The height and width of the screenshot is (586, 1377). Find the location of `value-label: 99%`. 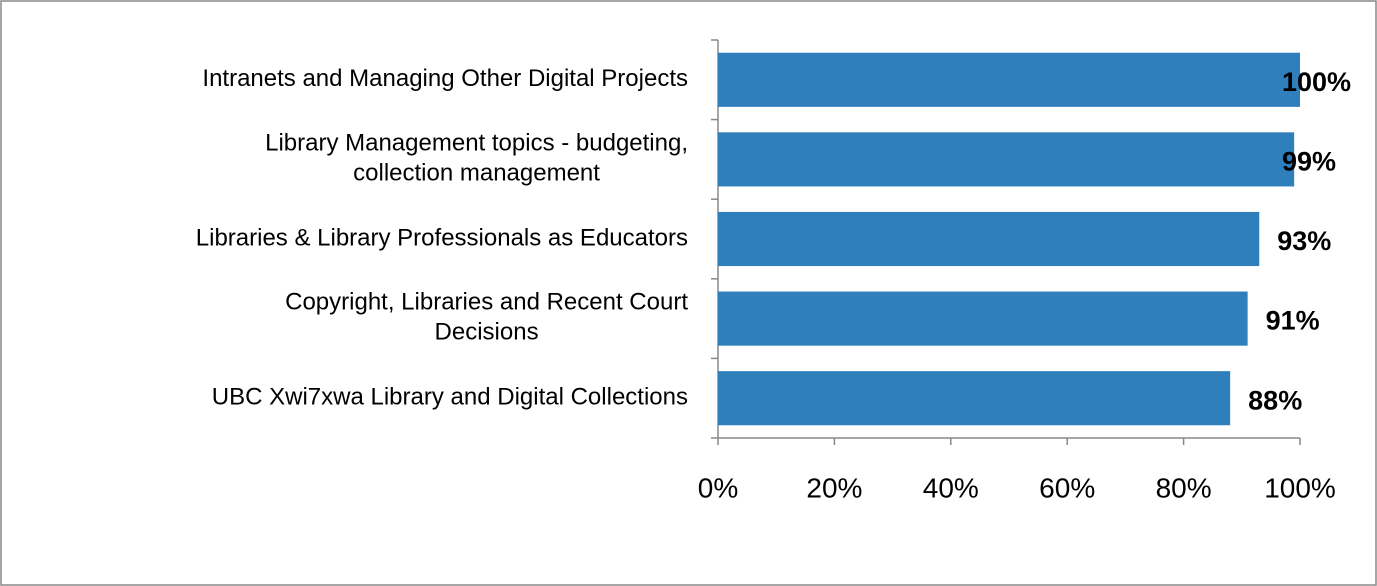

value-label: 99% is located at coordinates (1309, 162).